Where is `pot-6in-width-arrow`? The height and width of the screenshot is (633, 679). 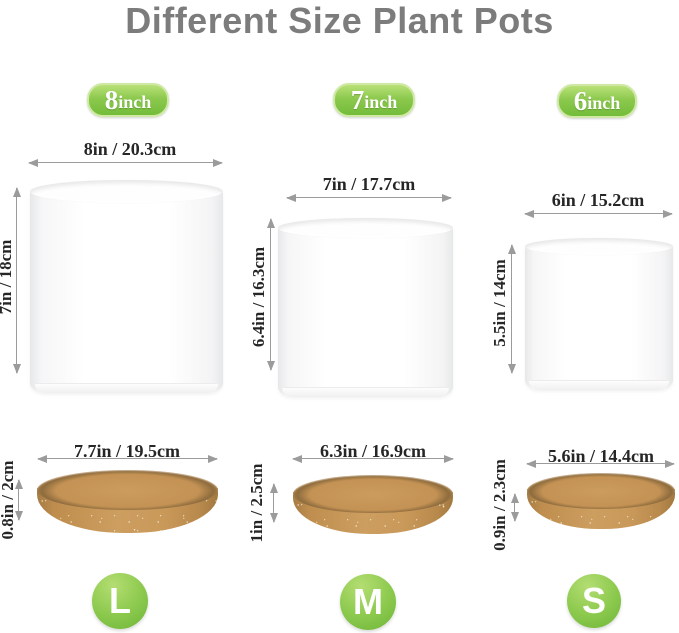 pot-6in-width-arrow is located at coordinates (598, 214).